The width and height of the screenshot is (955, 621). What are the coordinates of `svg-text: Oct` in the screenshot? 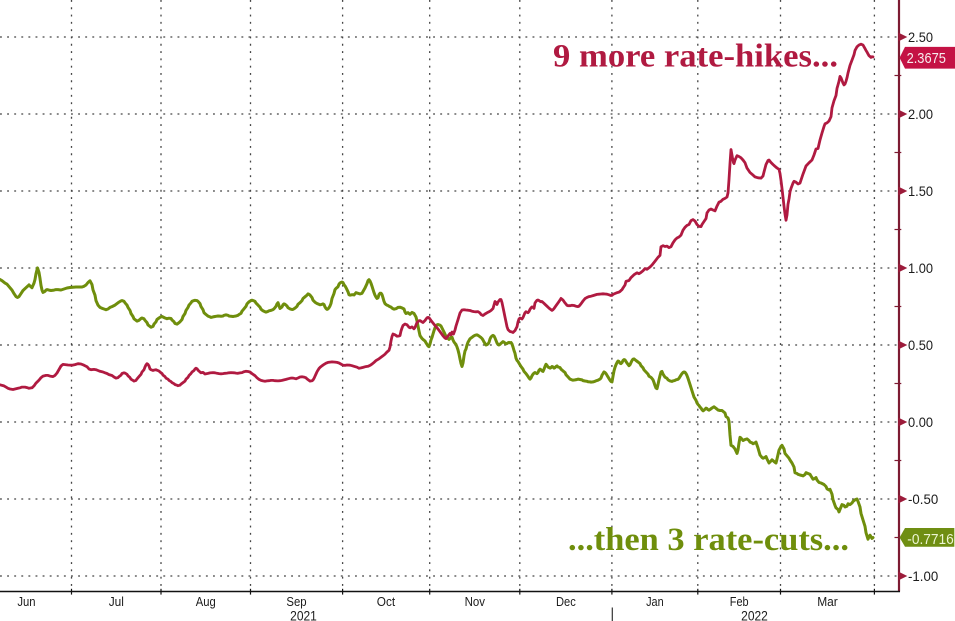 It's located at (386, 601).